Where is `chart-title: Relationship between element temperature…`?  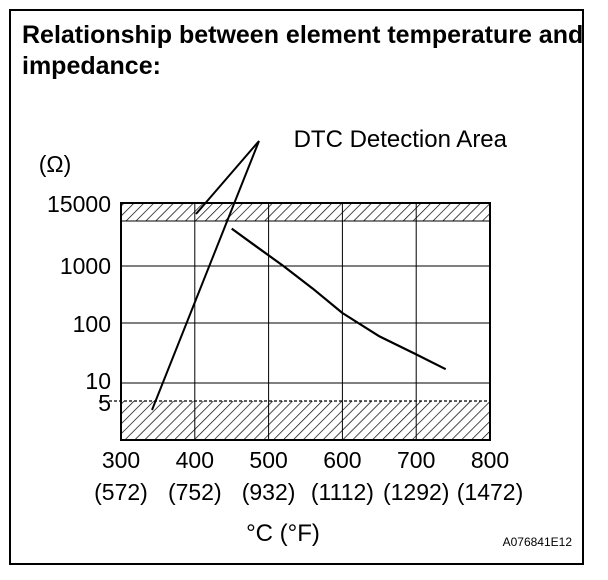
chart-title: Relationship between element temperature… is located at coordinates (303, 50).